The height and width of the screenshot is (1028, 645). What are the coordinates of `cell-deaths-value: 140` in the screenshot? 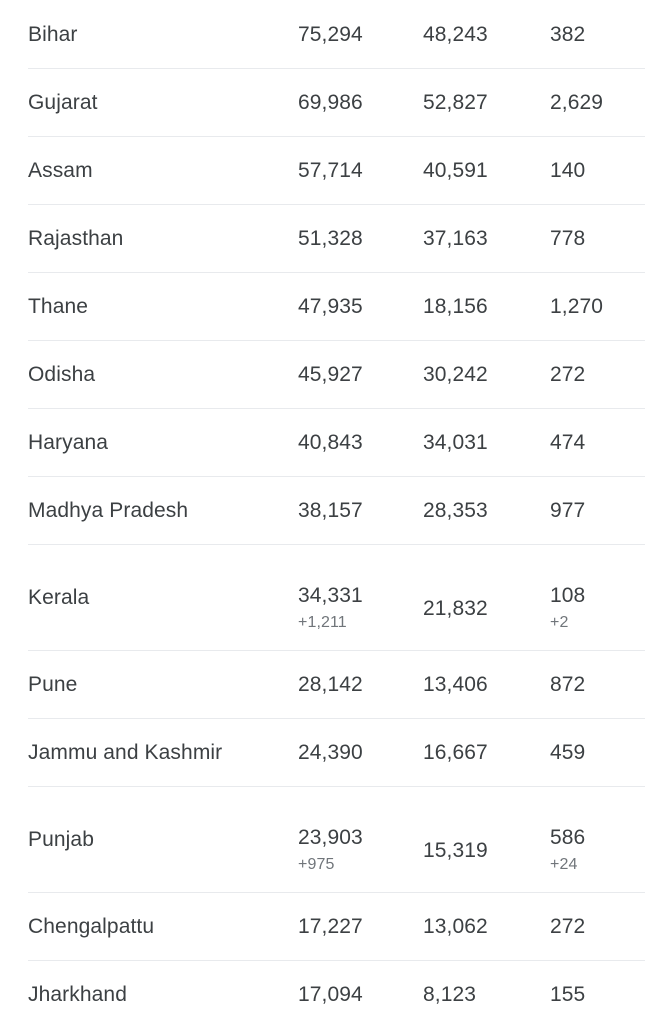 It's located at (568, 170).